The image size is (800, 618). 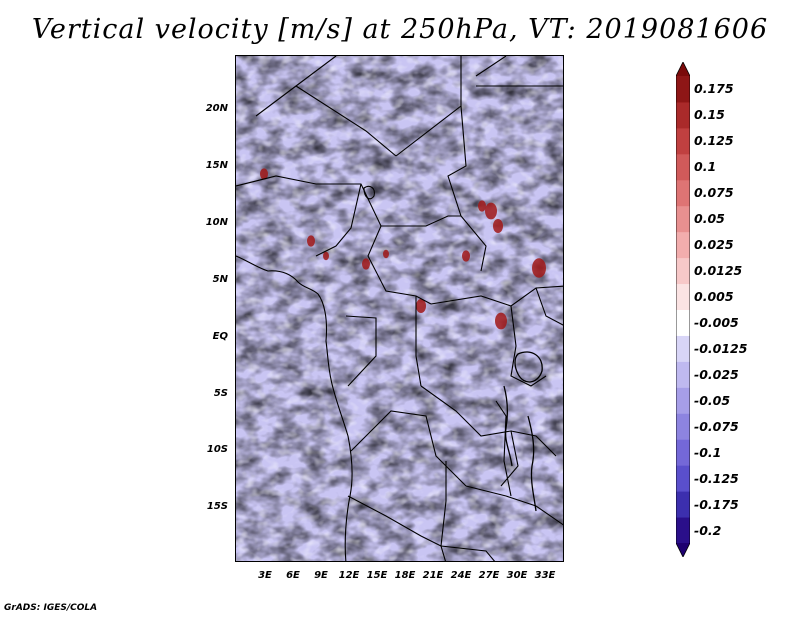 I want to click on colorbar-label: -0.05, so click(x=712, y=400).